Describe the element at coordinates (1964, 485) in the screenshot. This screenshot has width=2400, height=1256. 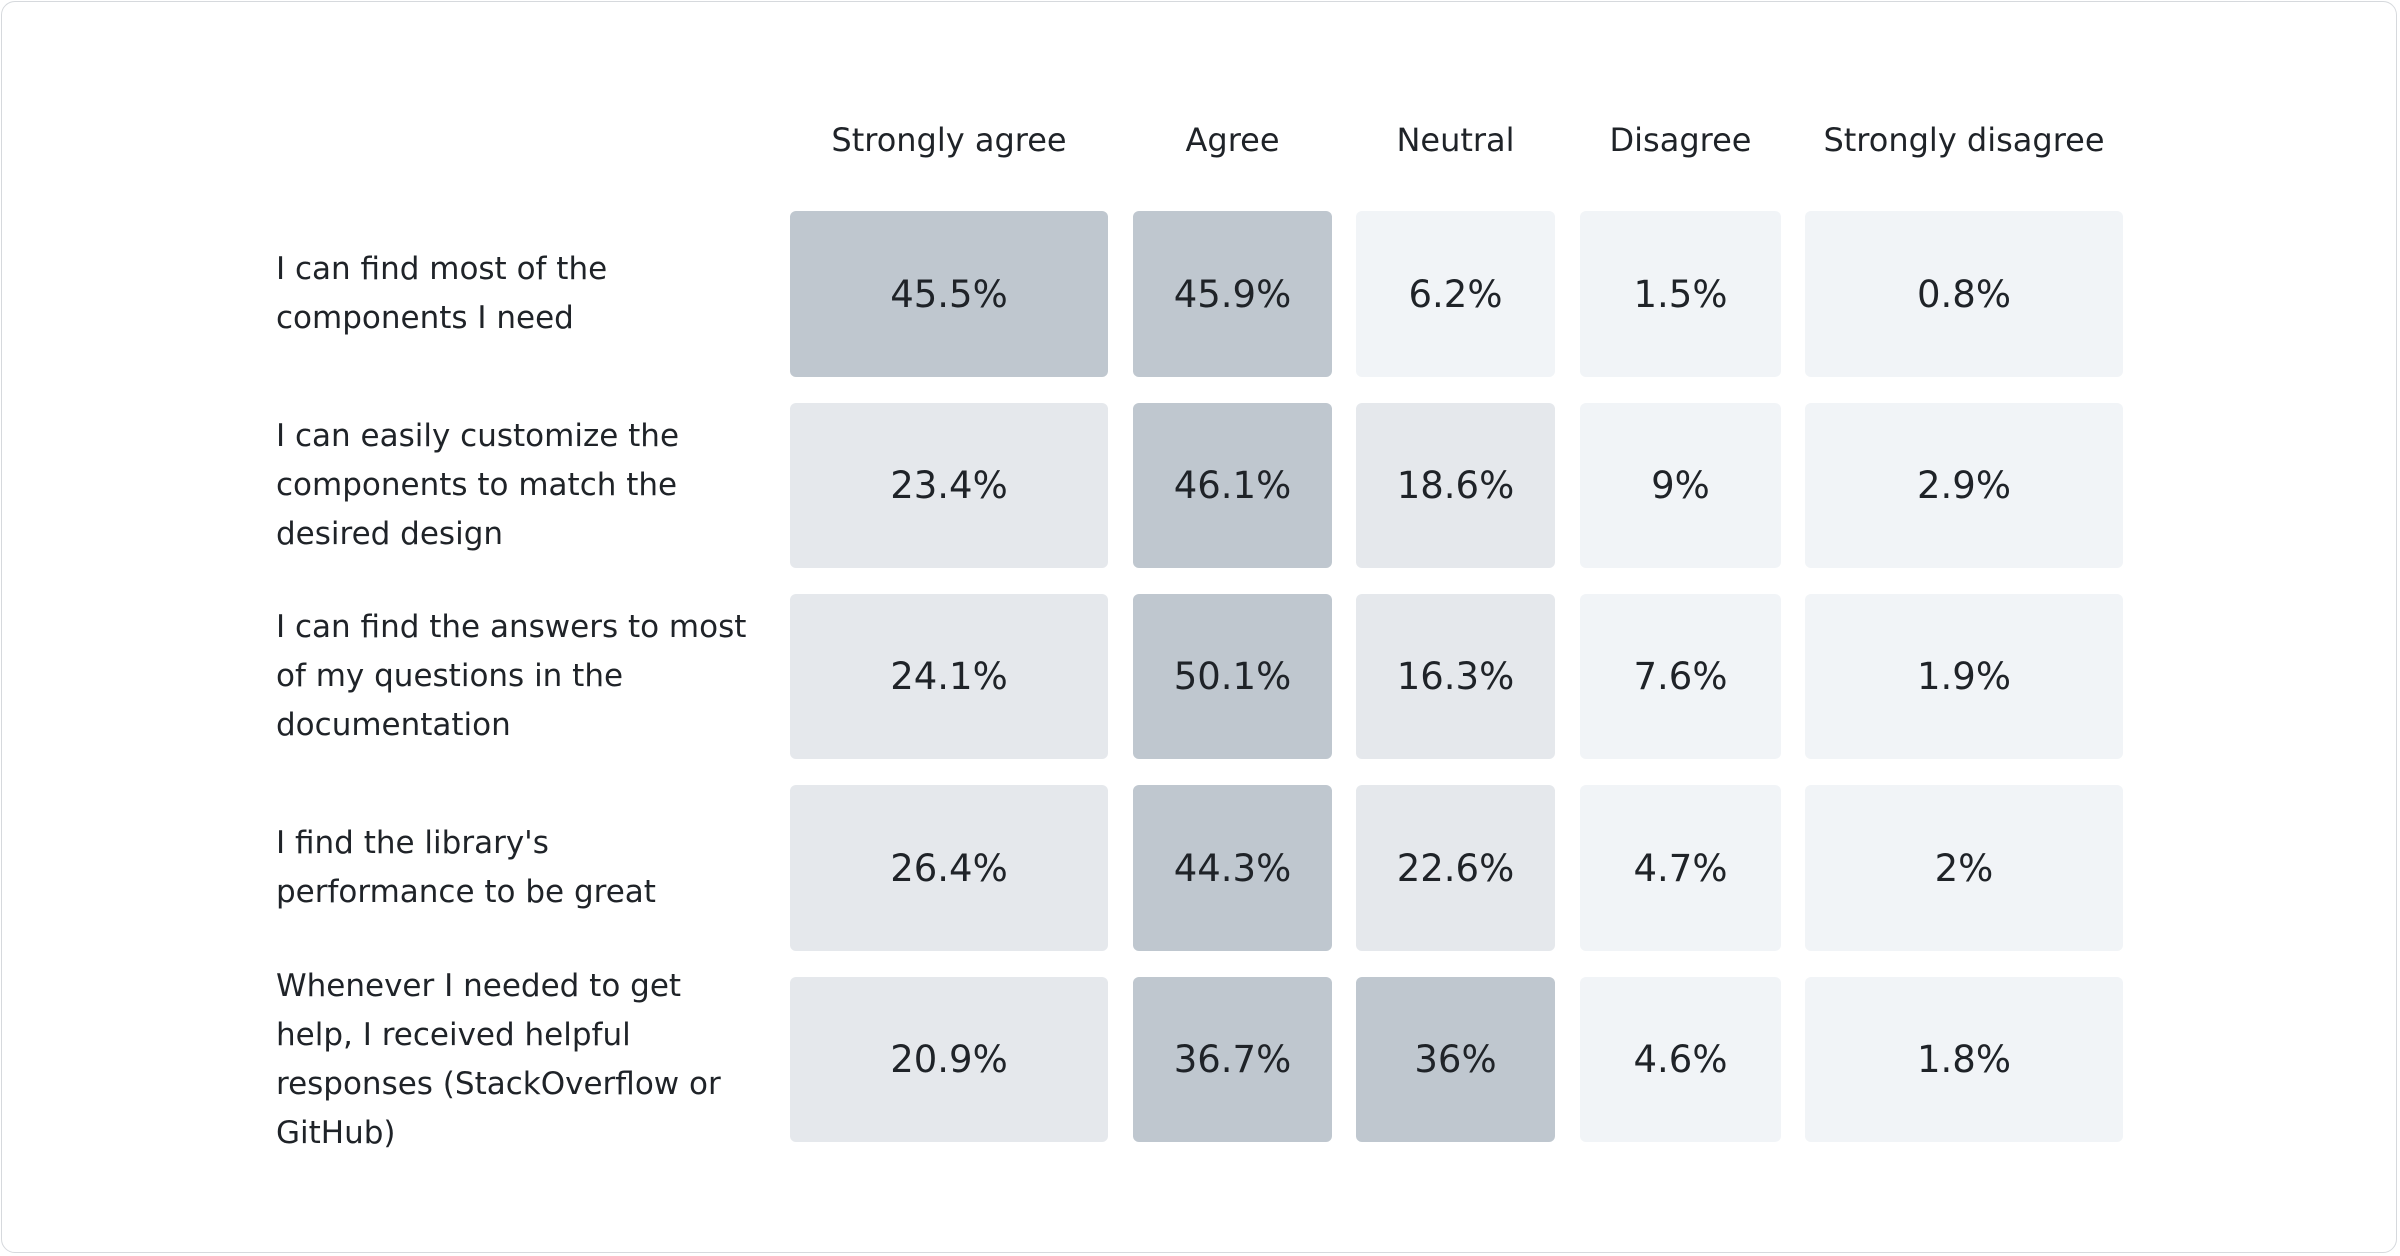
I see `heat-cell: 2.9%` at that location.